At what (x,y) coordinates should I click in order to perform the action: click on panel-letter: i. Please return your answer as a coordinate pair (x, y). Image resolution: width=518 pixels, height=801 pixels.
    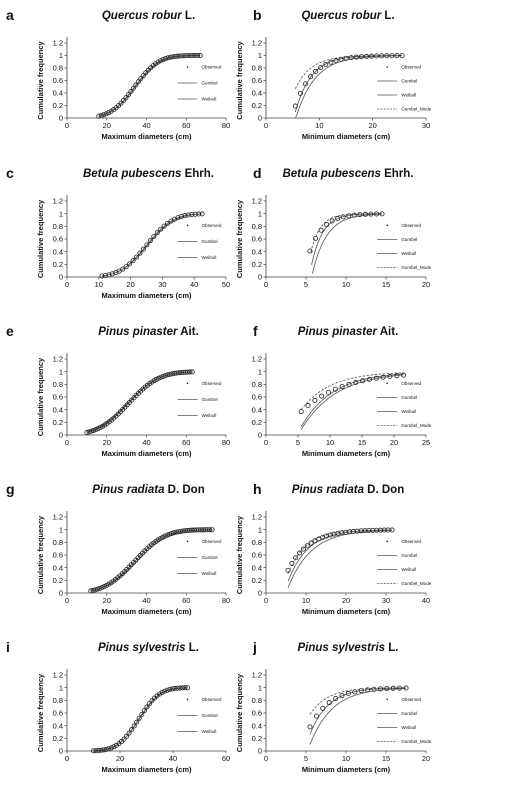
    Looking at the image, I should click on (8, 647).